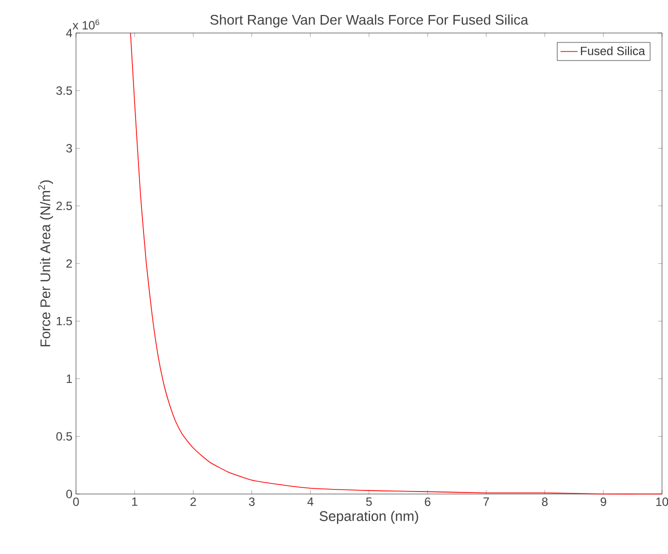  I want to click on text: x 10$^{6}$, so click(86, 24).